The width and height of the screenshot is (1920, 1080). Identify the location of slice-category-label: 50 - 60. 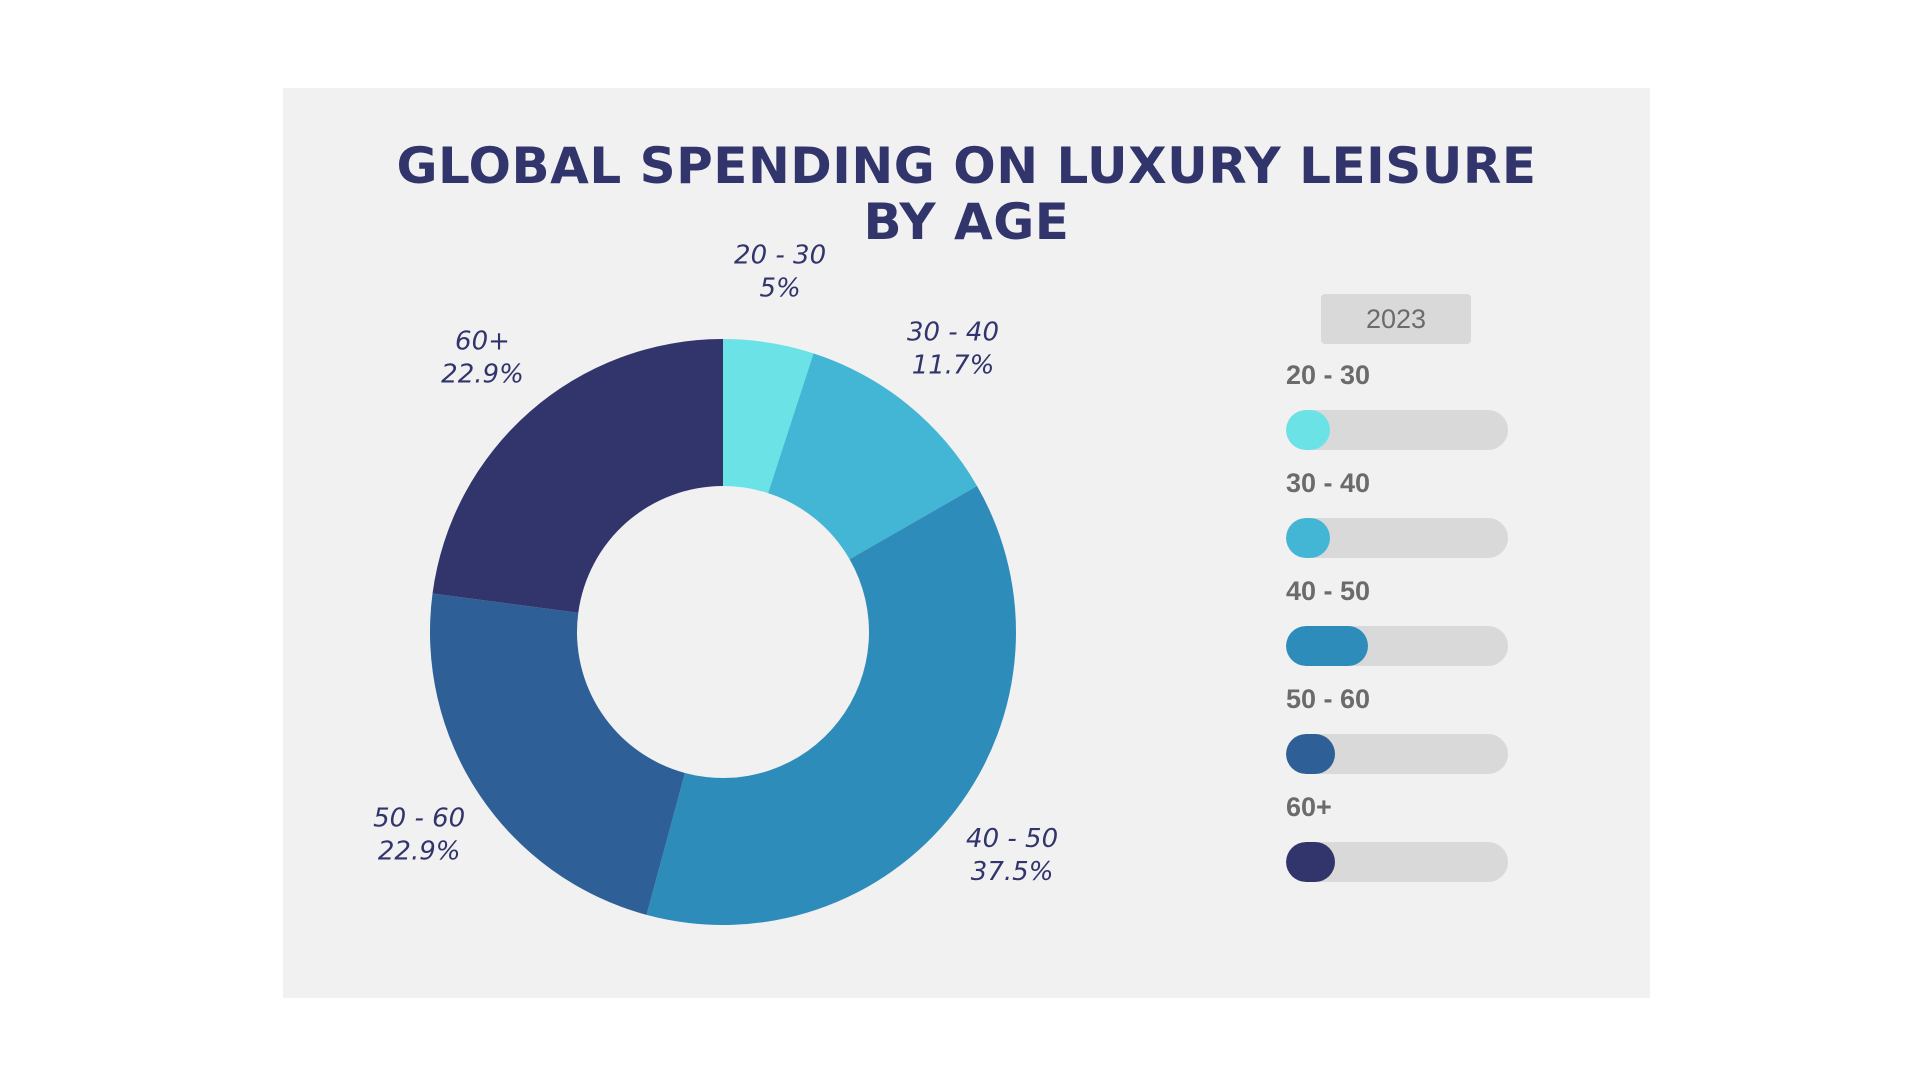
(419, 818).